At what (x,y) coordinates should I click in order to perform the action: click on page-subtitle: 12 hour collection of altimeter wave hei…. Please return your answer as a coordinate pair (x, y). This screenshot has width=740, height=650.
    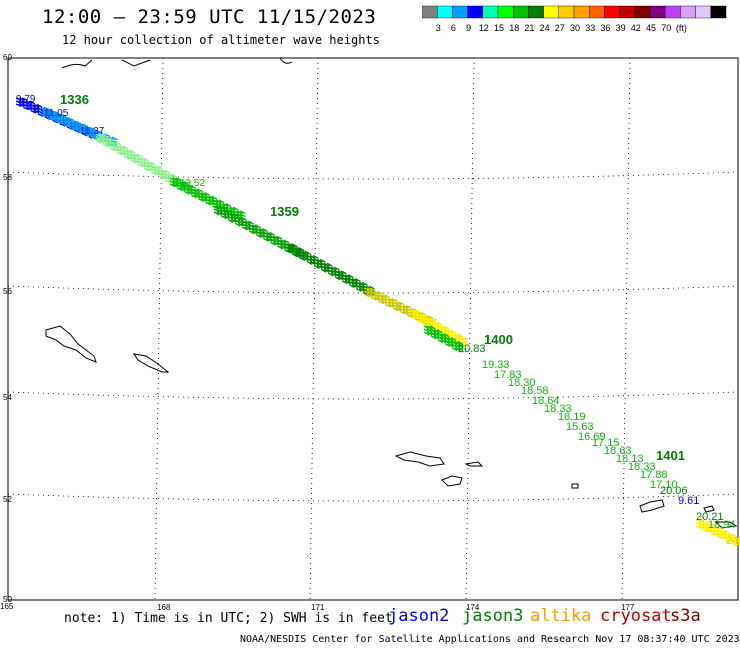
    Looking at the image, I should click on (221, 40).